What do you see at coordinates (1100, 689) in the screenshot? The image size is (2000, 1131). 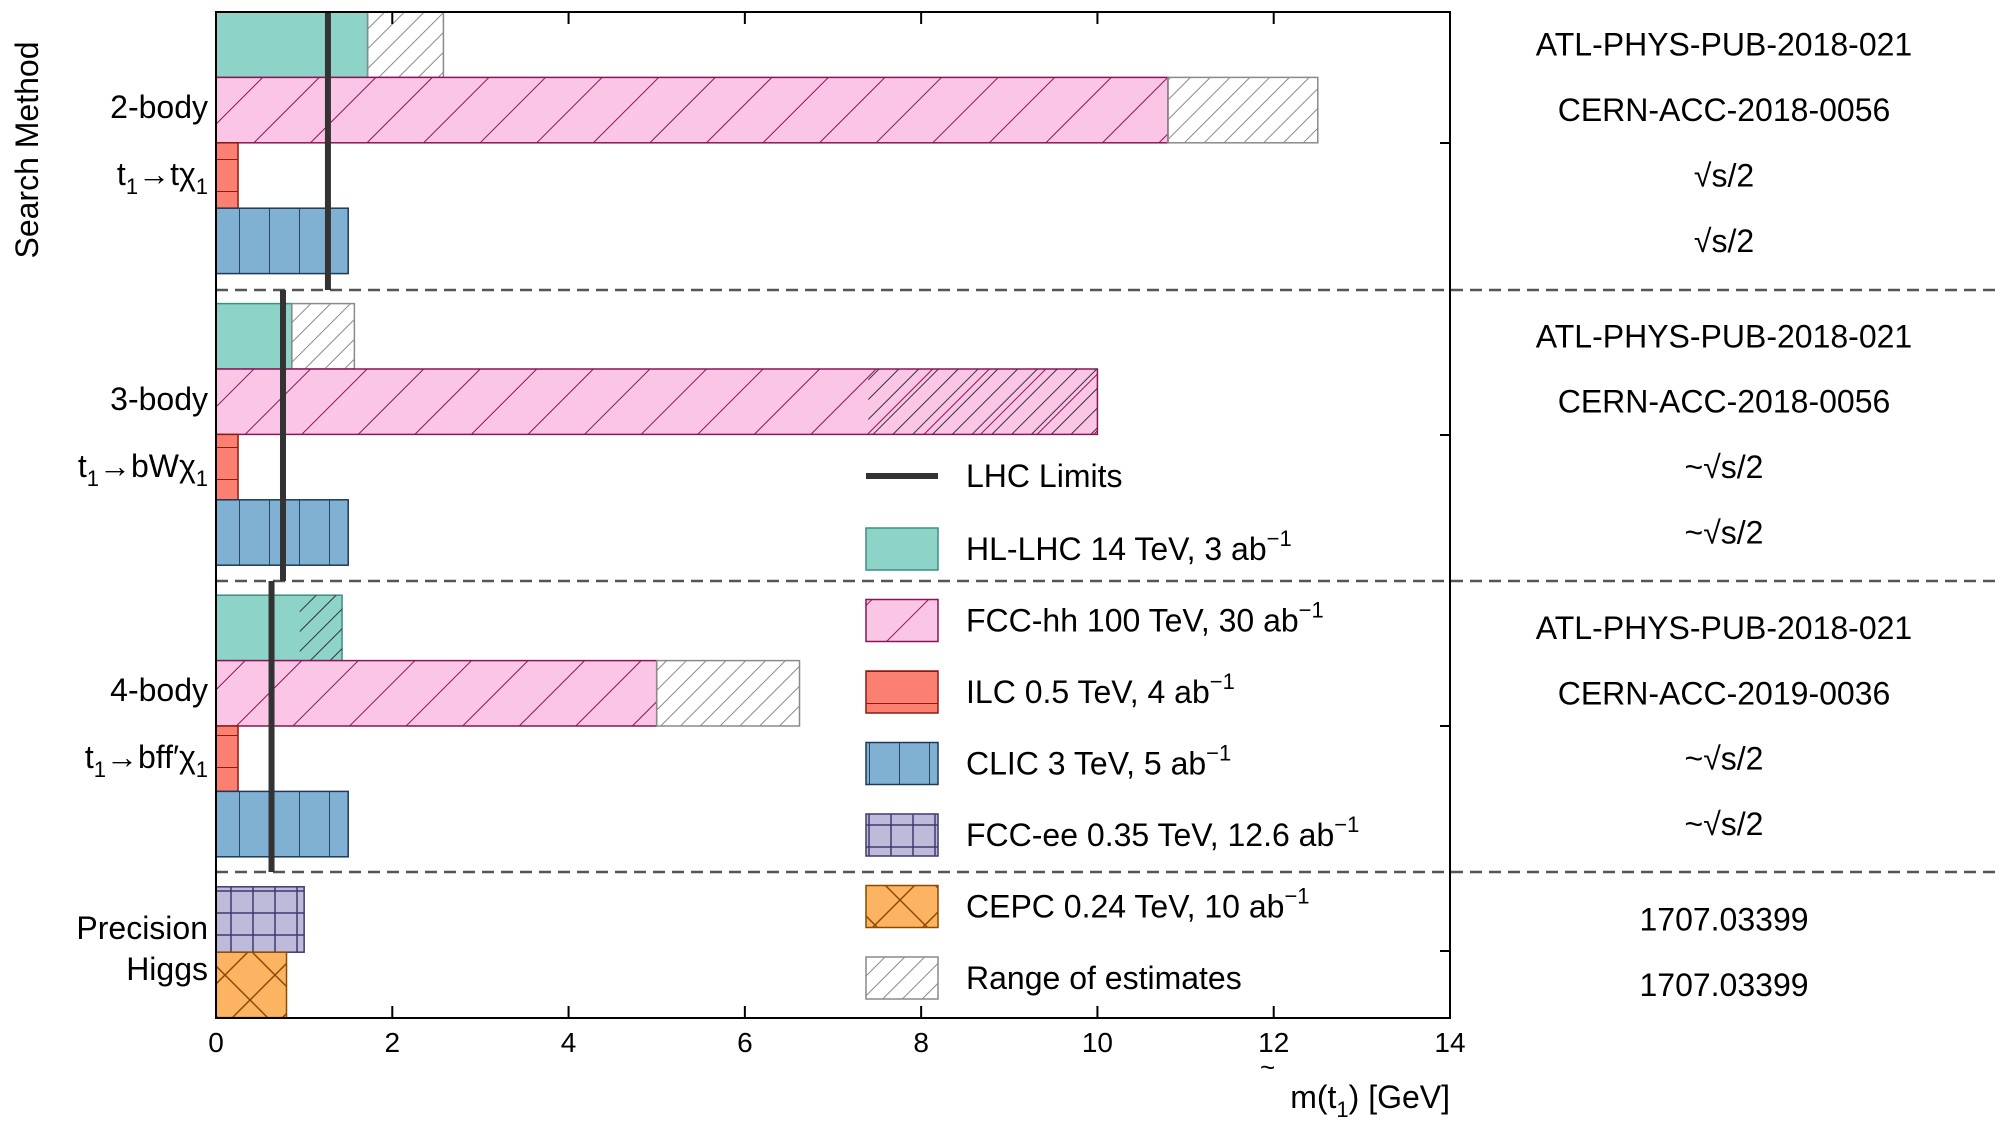 I see `legend-label-ilc: ILC 0.5 TeV, 4 ab−1` at bounding box center [1100, 689].